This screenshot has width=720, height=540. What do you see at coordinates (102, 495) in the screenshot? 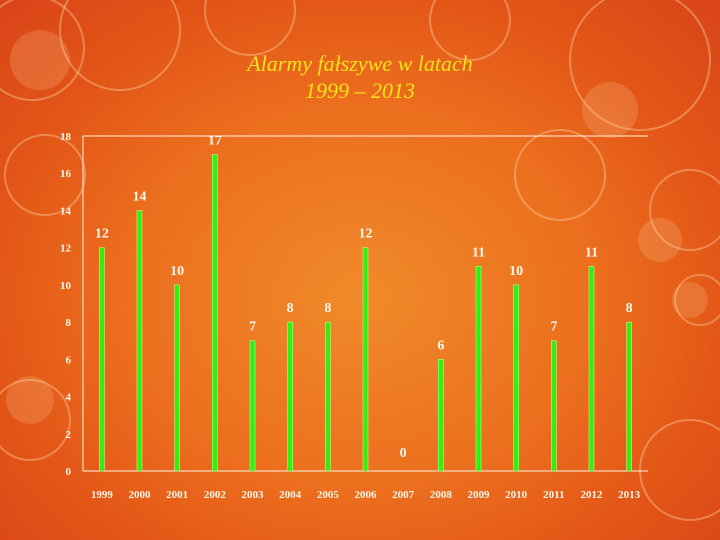
I see `x-tick-label-1999: 1999` at bounding box center [102, 495].